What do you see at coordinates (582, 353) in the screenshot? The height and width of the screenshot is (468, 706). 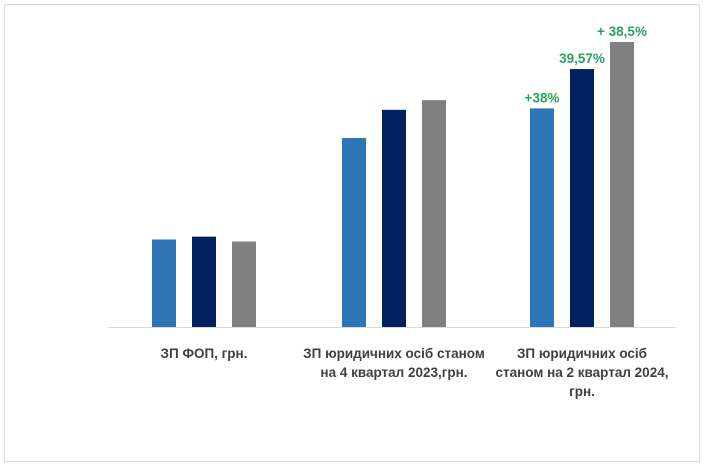 I see `x-tick-label-3-line-1: ЗП юридичних осіб` at bounding box center [582, 353].